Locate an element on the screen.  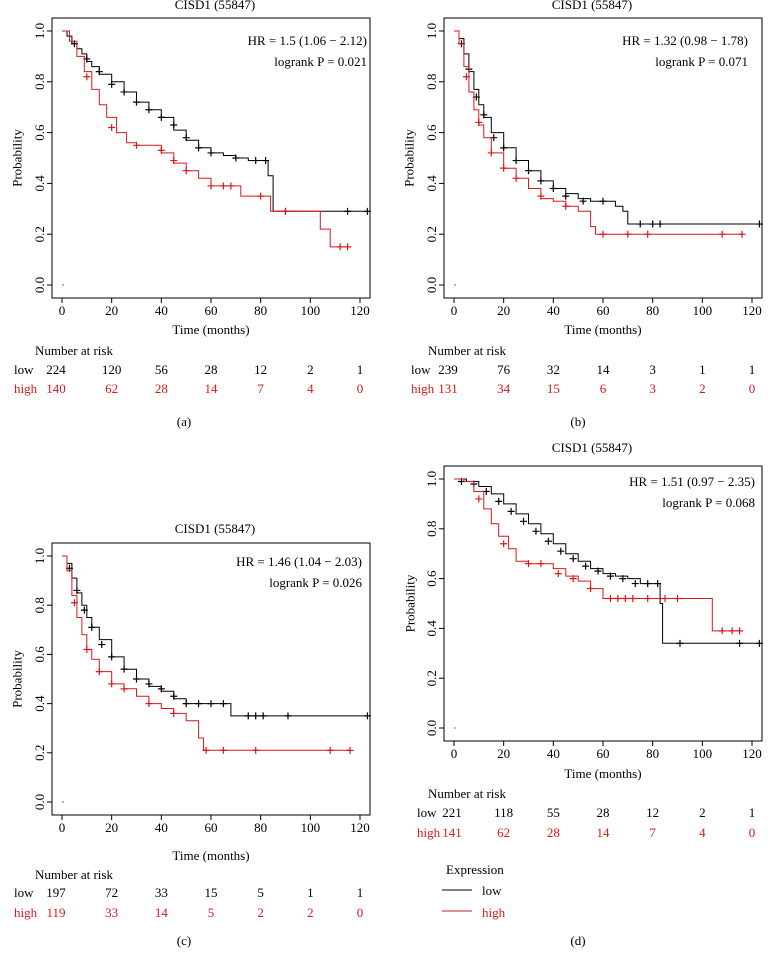
risk-count-high: 4 is located at coordinates (702, 832).